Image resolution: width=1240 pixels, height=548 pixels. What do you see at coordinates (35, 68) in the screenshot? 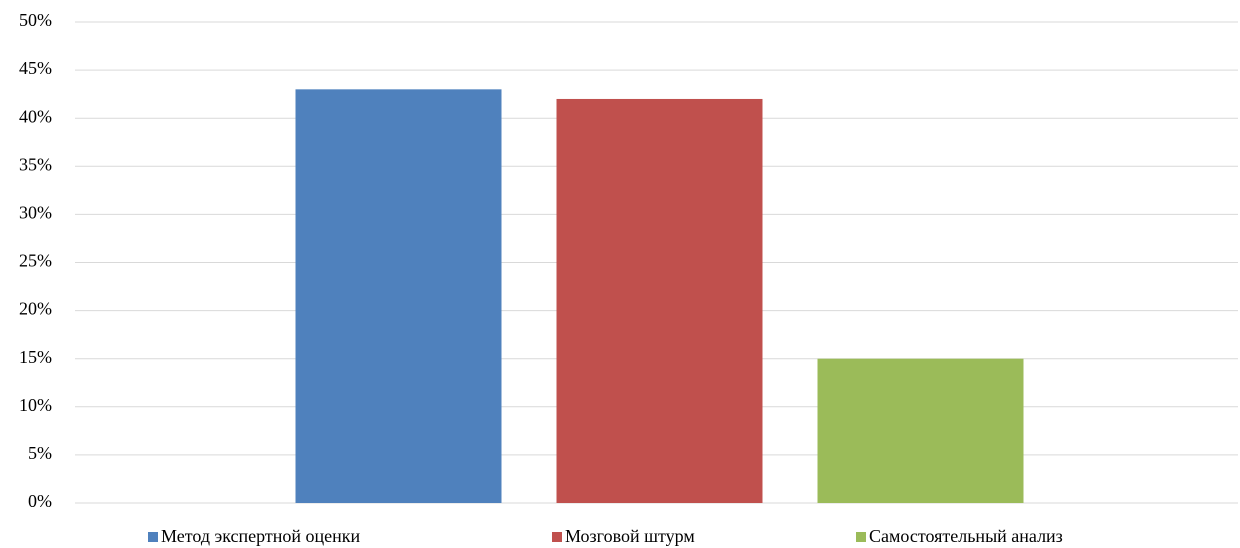
I see `y-tick-label: 45%` at bounding box center [35, 68].